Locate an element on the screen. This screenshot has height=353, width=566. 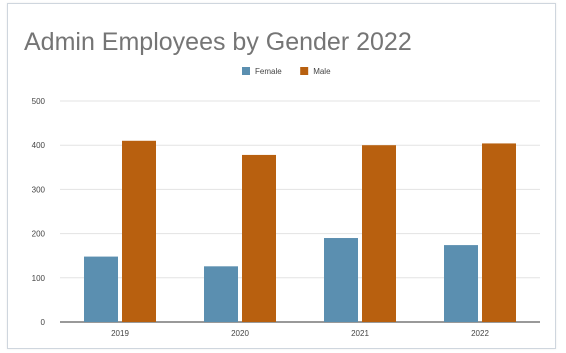
y-tick-label: 200 is located at coordinates (39, 234).